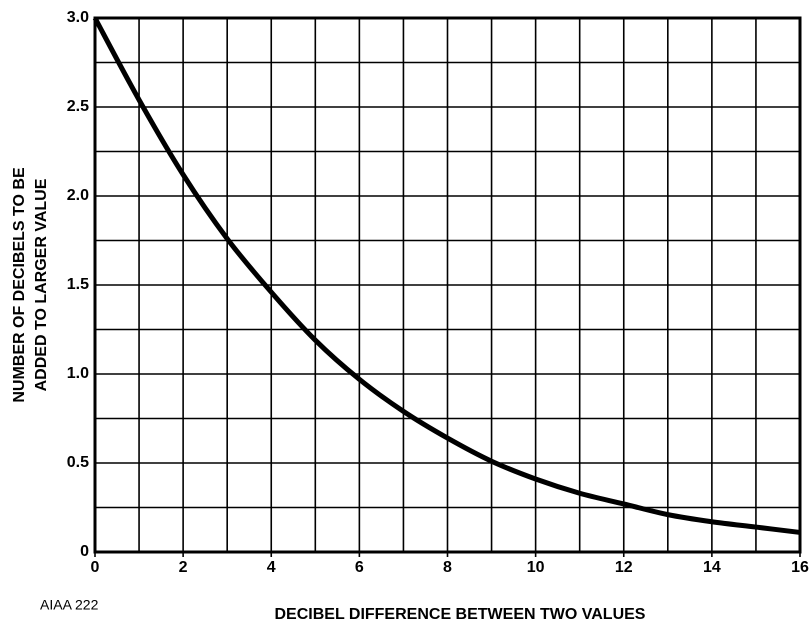 The height and width of the screenshot is (629, 811). What do you see at coordinates (41, 284) in the screenshot?
I see `y-axis-label: ADDED TO LARGER VALUE` at bounding box center [41, 284].